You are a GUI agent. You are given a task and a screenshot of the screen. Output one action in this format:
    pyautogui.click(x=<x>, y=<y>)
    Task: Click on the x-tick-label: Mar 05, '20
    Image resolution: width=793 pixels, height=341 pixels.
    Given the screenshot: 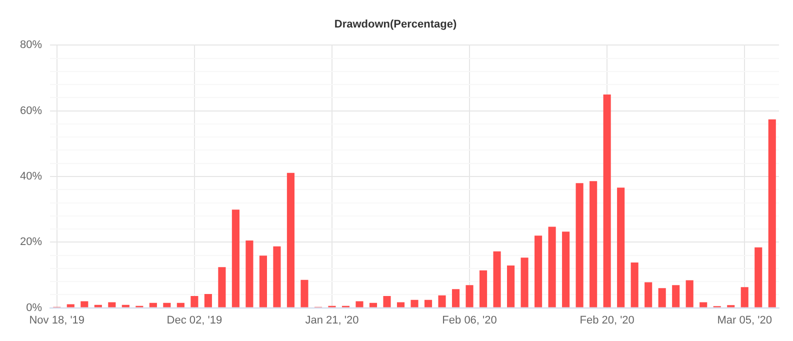 What is the action you would take?
    pyautogui.click(x=744, y=320)
    